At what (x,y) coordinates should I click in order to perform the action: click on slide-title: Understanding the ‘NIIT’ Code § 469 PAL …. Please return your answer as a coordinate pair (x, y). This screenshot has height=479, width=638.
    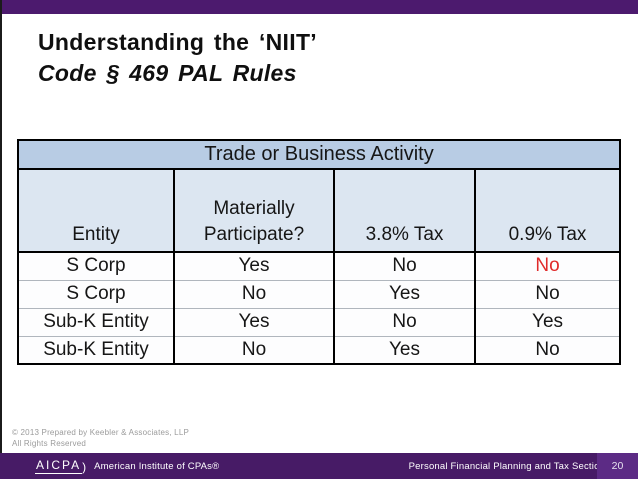
    Looking at the image, I should click on (177, 58).